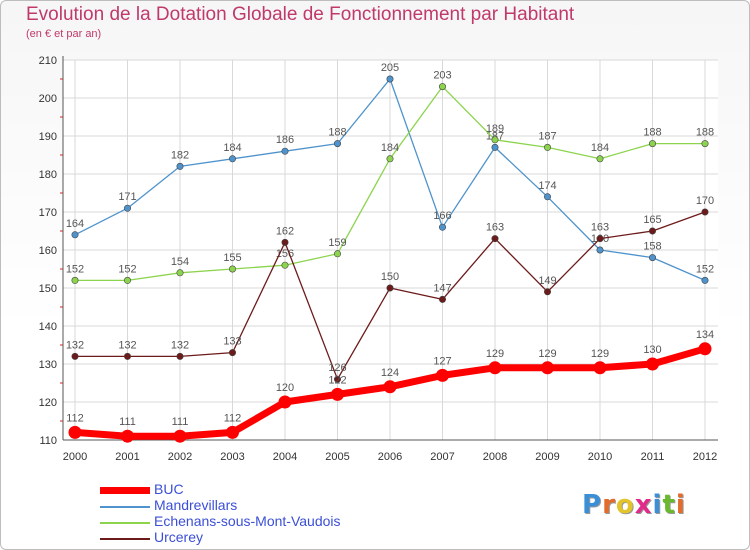  What do you see at coordinates (48, 441) in the screenshot?
I see `y-tick-label: 110` at bounding box center [48, 441].